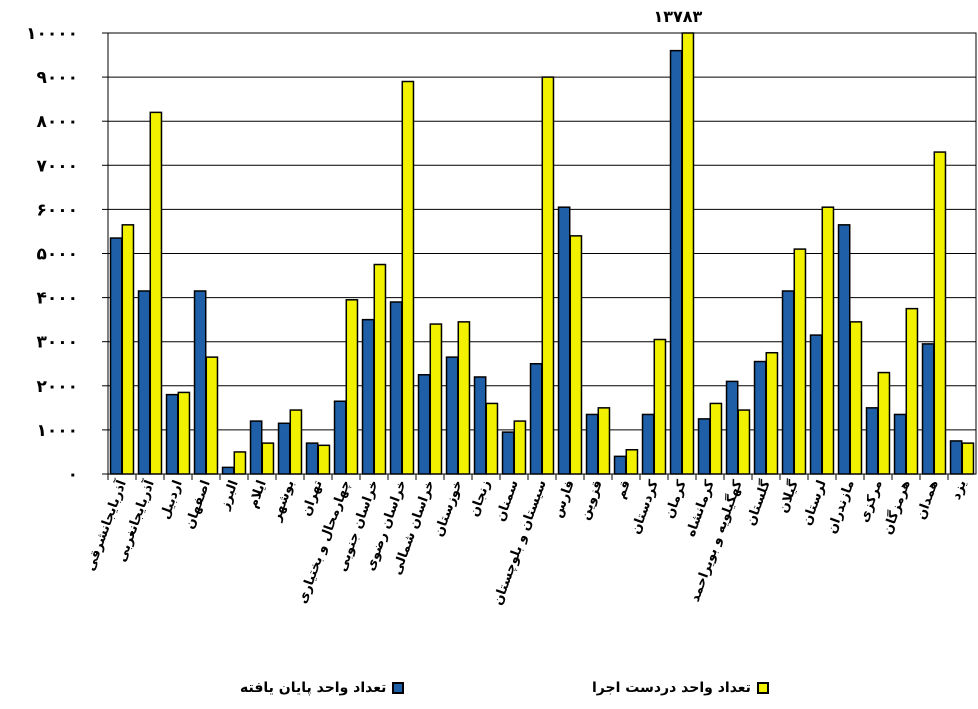 The height and width of the screenshot is (709, 978). I want to click on annotations: ۱۳۷۸۳, so click(677, 16).